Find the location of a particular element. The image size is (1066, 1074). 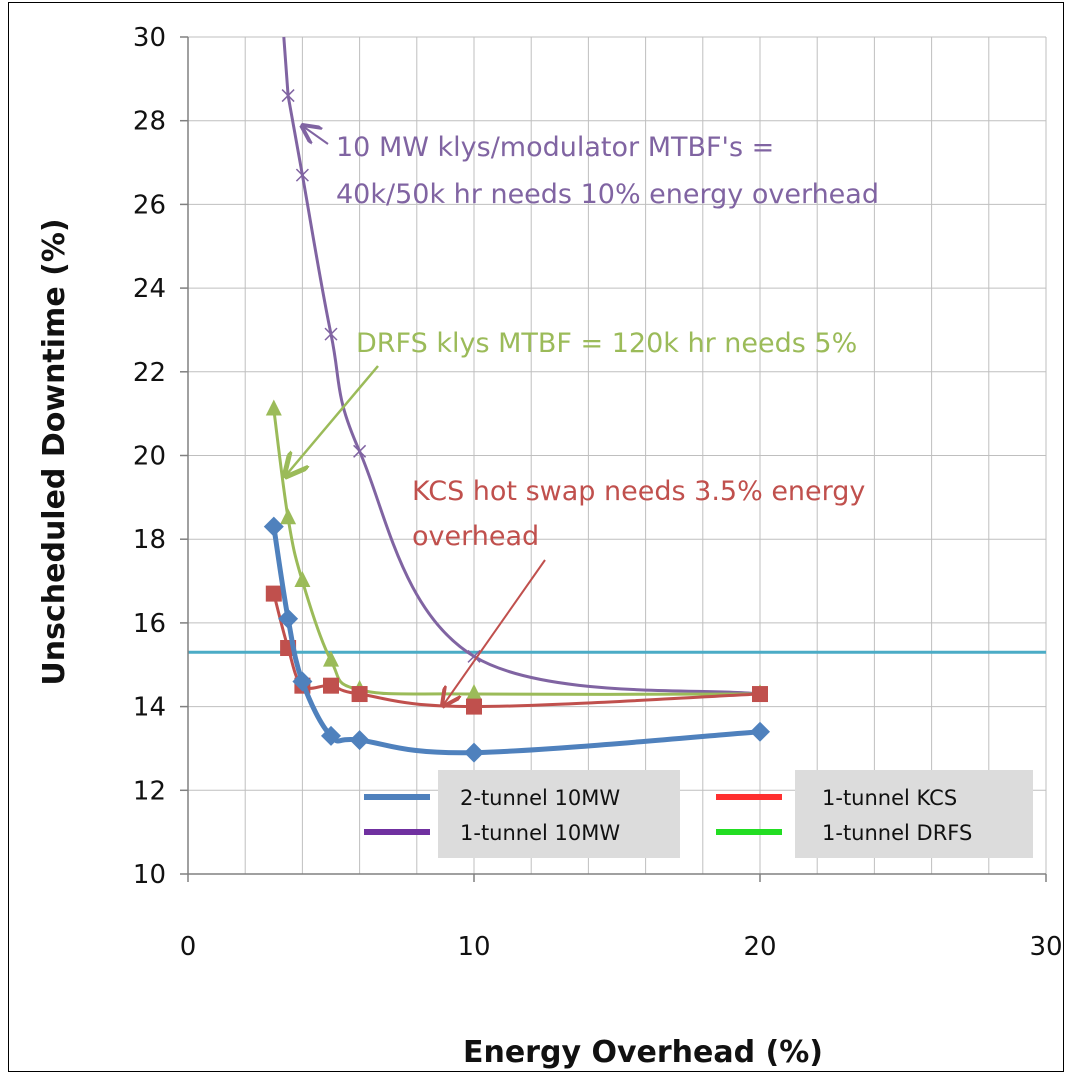

y-tick-label: 22 is located at coordinates (149, 373).